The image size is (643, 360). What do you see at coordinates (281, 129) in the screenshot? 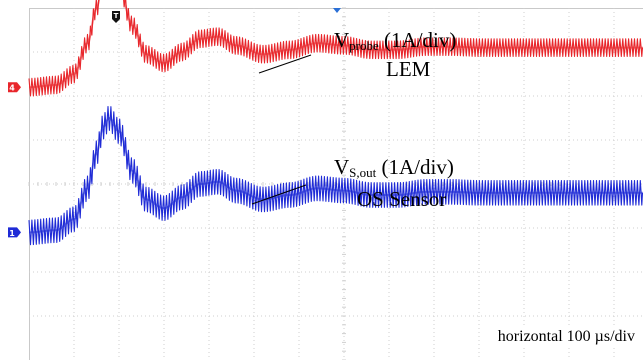
I see `annotation-lines` at bounding box center [281, 129].